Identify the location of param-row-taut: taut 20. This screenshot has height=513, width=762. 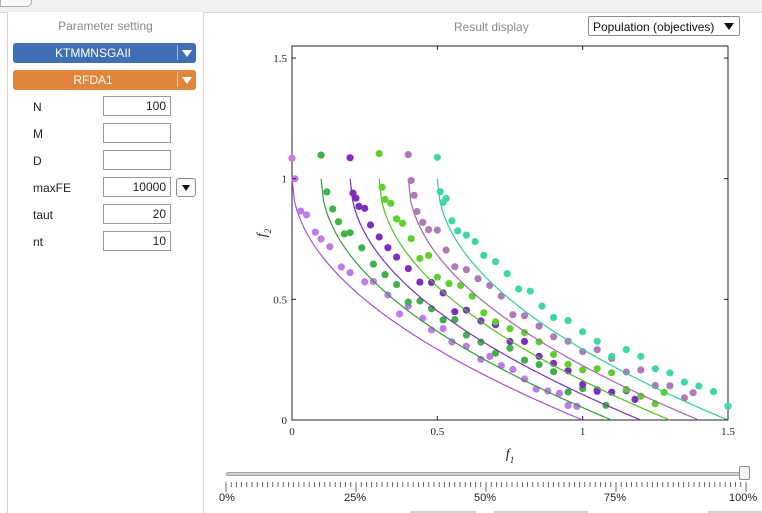
(118, 215).